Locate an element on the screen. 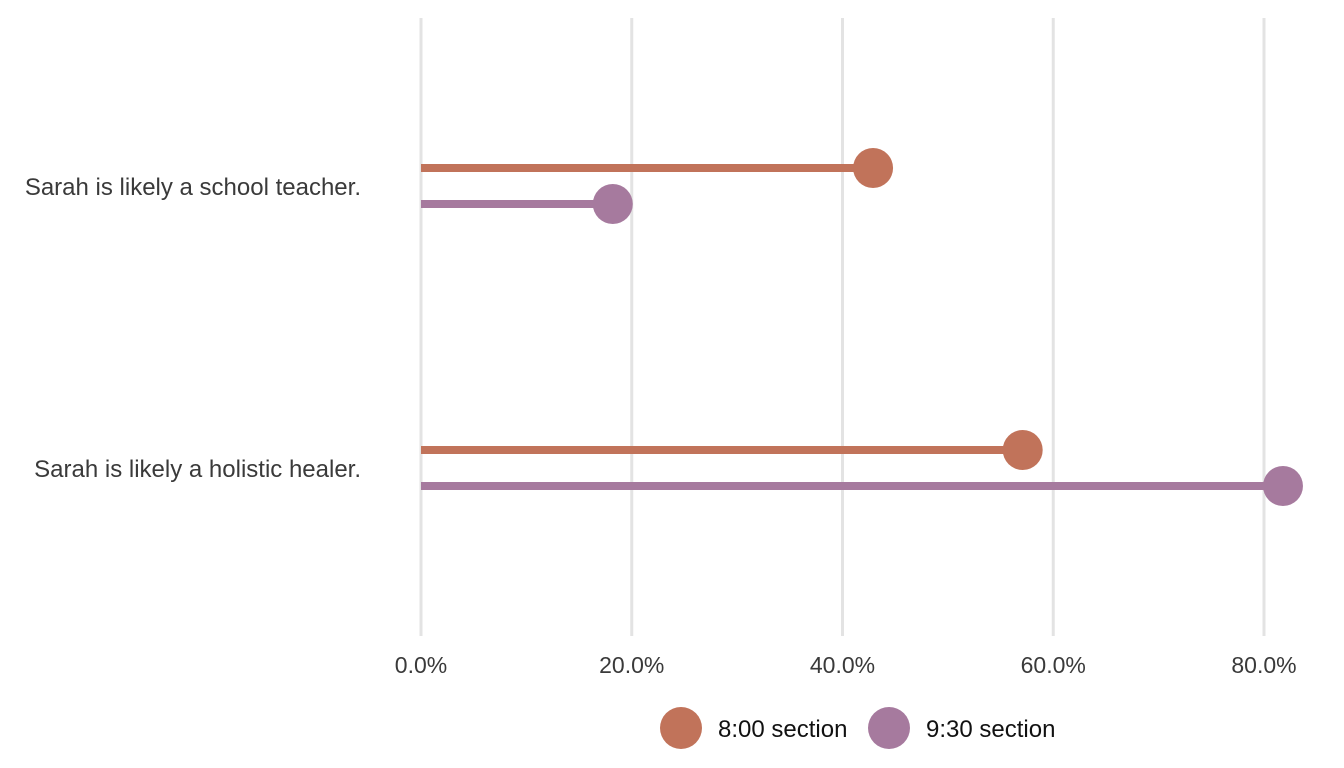  x-tick-label: 20.0% is located at coordinates (631, 665).